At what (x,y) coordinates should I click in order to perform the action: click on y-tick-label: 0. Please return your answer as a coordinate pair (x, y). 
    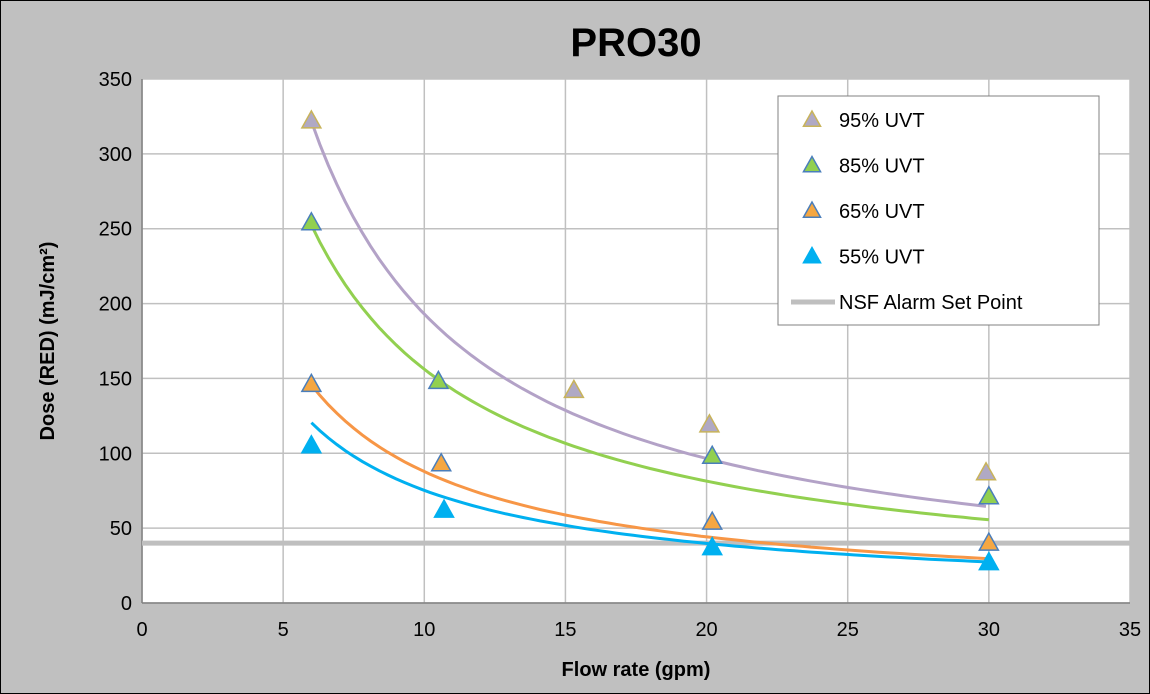
    Looking at the image, I should click on (126, 604).